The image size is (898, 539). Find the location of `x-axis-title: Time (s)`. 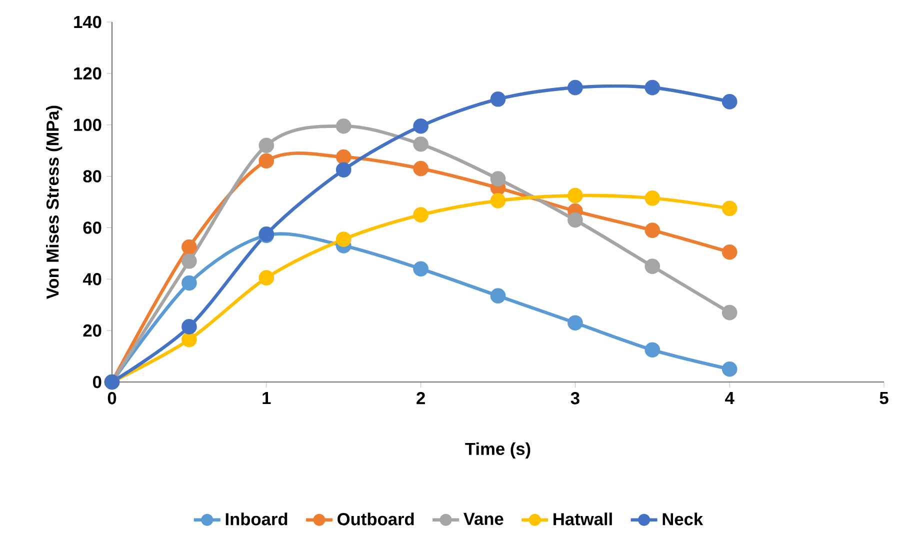

x-axis-title: Time (s) is located at coordinates (497, 450).